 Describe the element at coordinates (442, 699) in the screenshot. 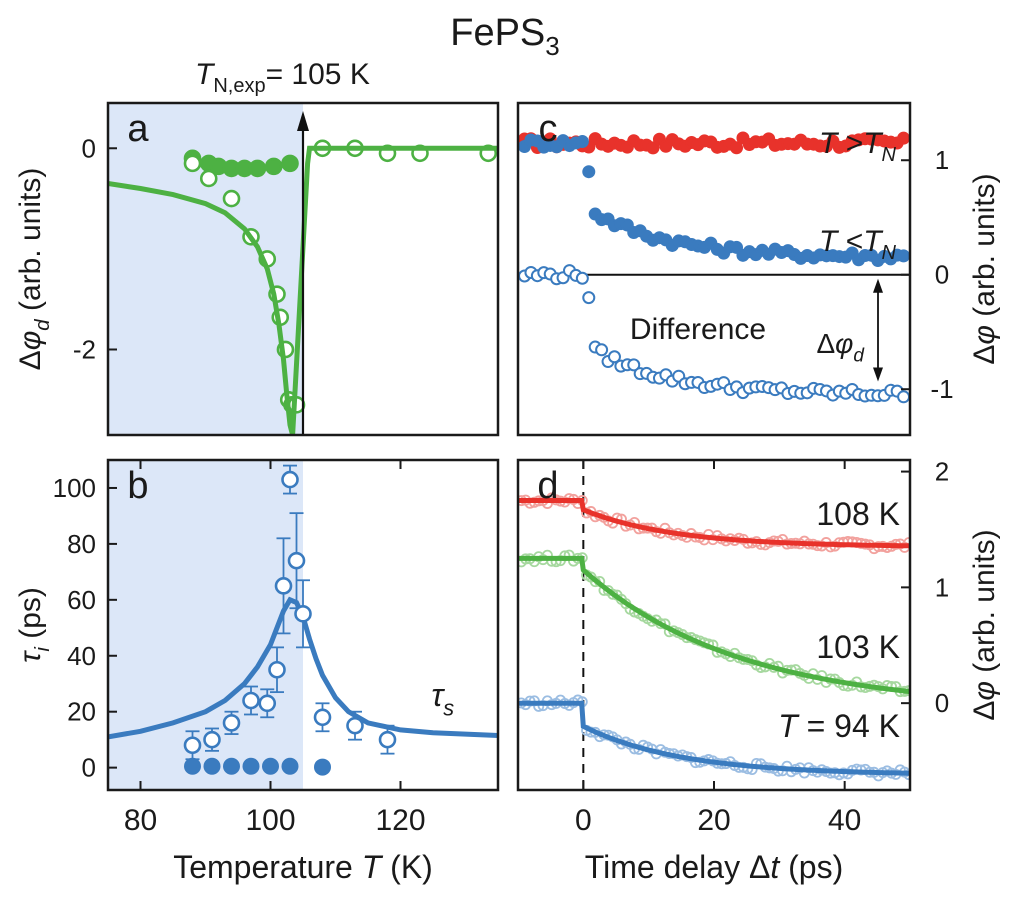

I see `tau-s-label: τs` at that location.